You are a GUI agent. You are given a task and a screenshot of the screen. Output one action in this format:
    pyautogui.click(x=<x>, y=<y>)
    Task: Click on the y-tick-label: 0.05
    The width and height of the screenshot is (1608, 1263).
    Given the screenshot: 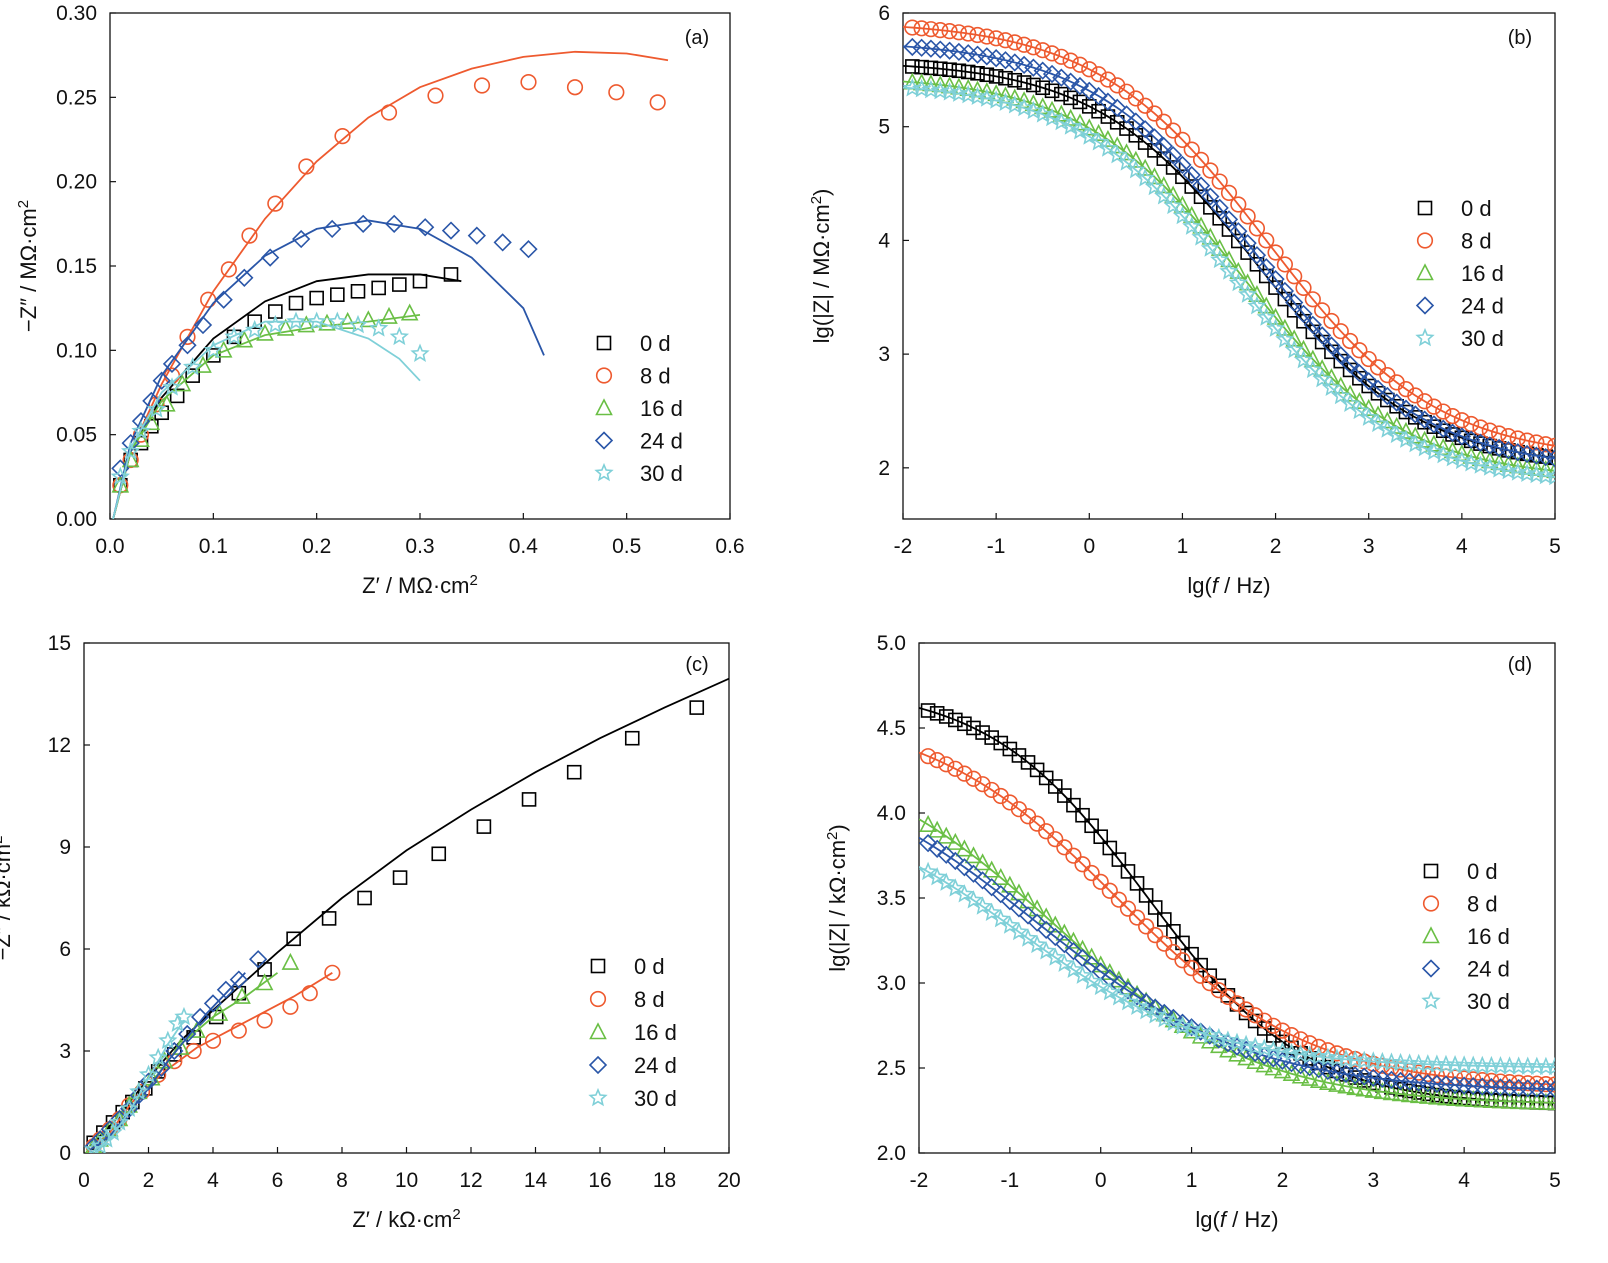 What is the action you would take?
    pyautogui.click(x=76, y=435)
    